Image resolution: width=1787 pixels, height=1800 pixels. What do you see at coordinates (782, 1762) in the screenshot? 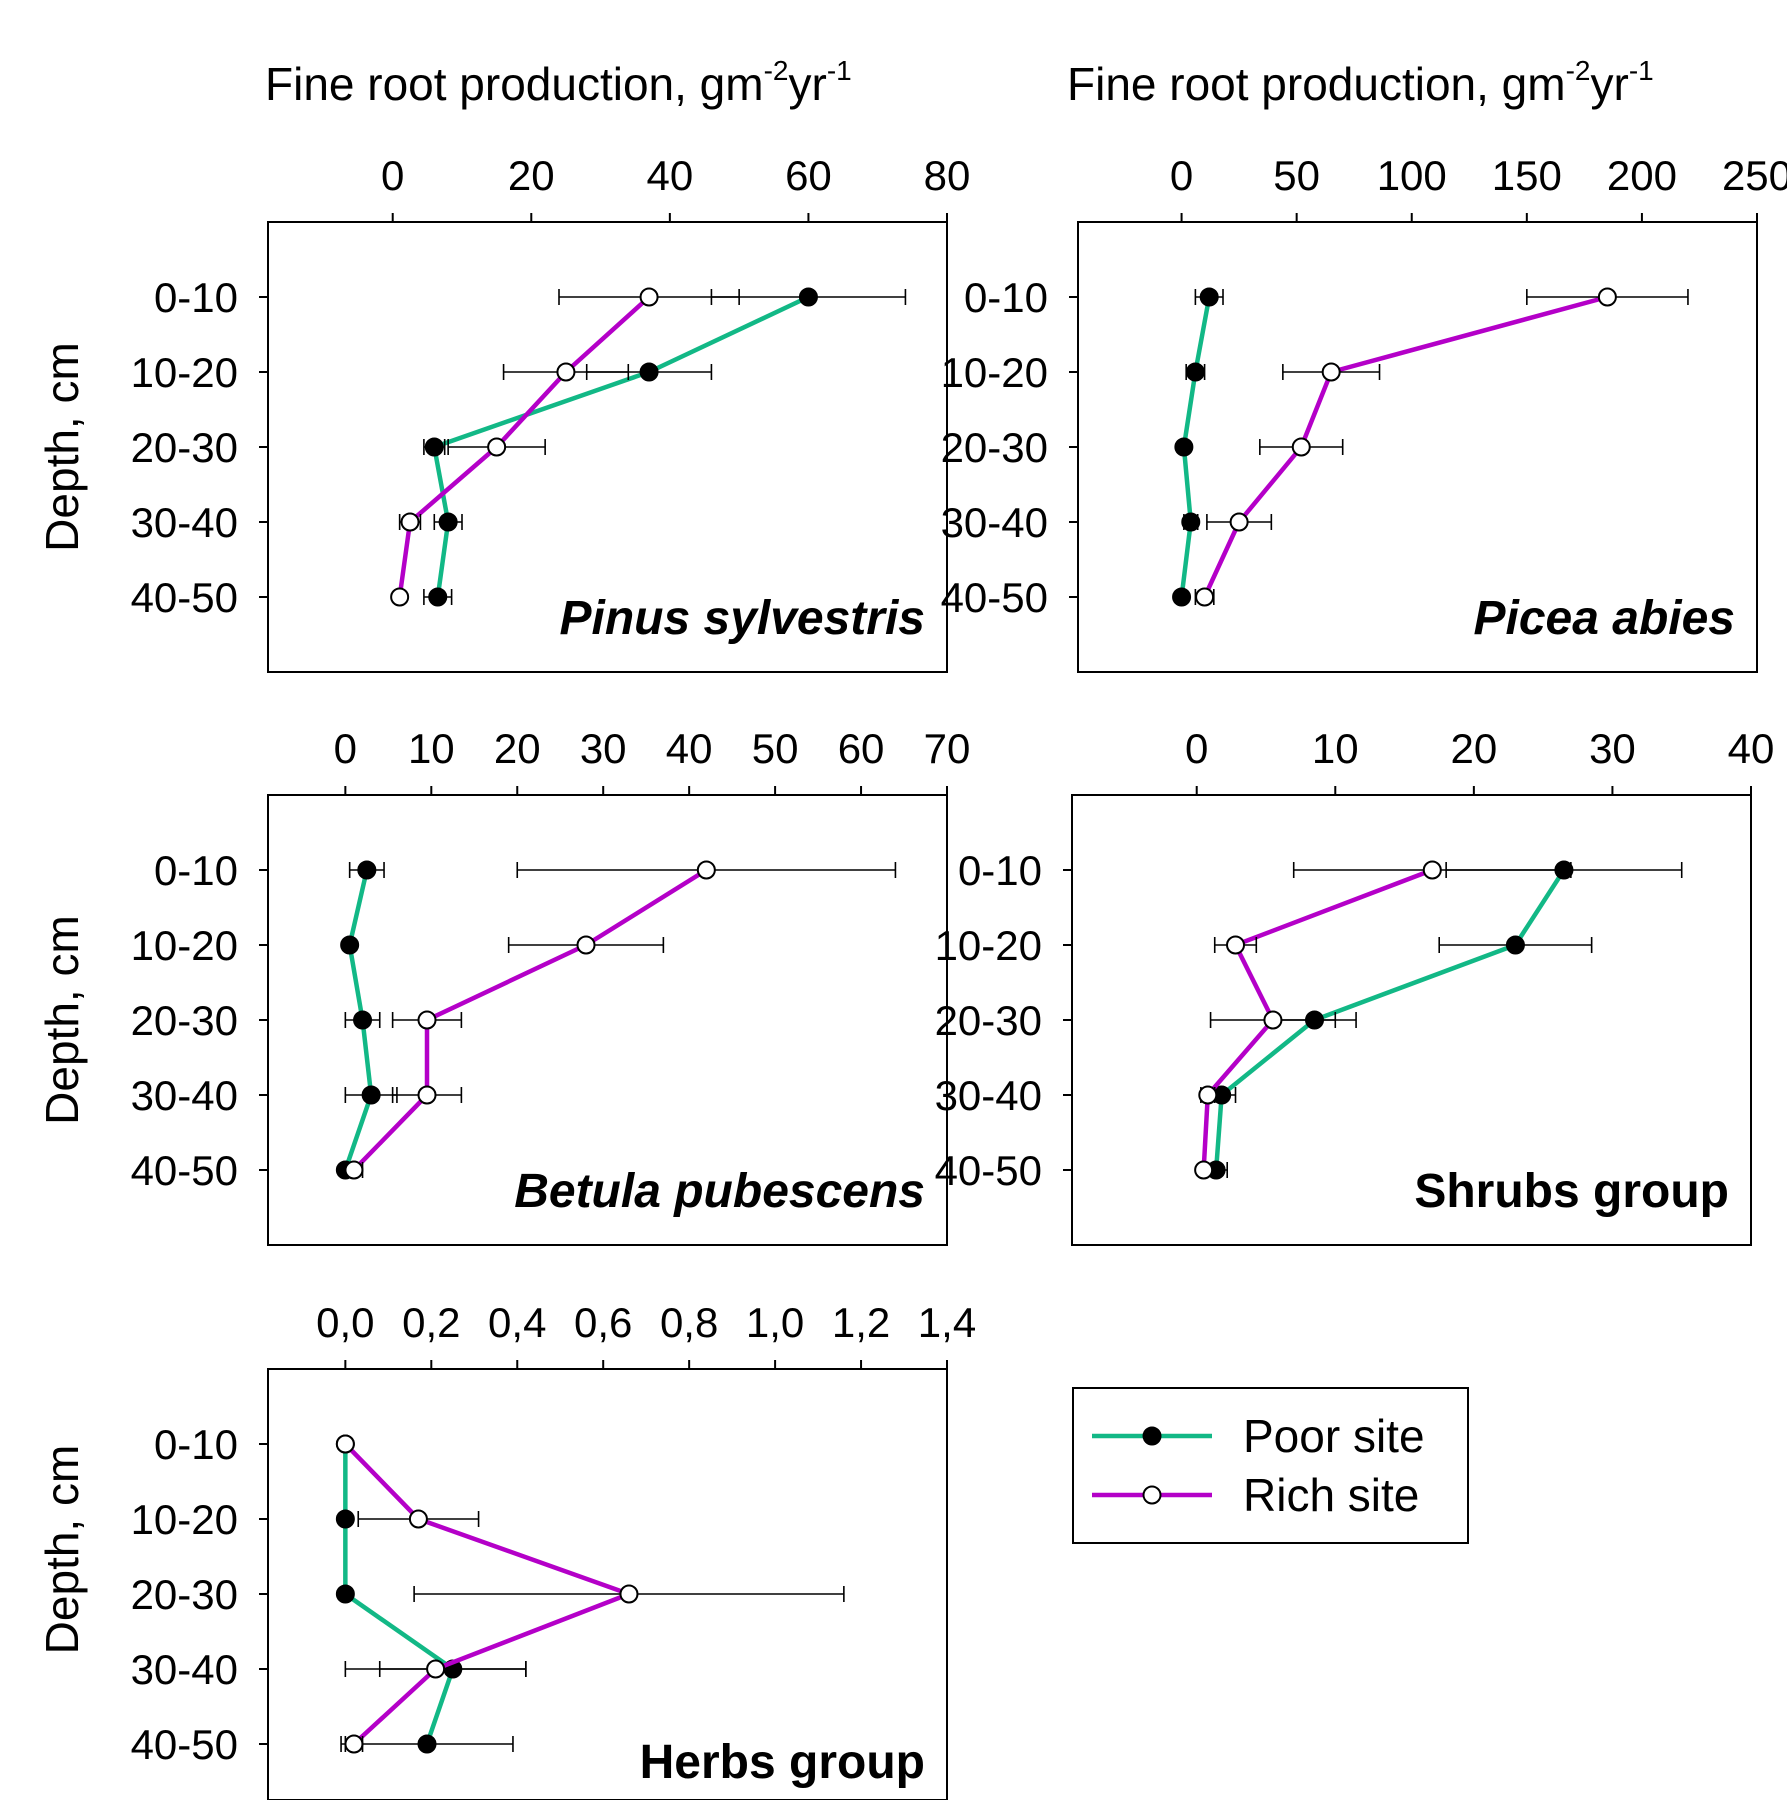
I see `panel-label: Herbs group` at bounding box center [782, 1762].